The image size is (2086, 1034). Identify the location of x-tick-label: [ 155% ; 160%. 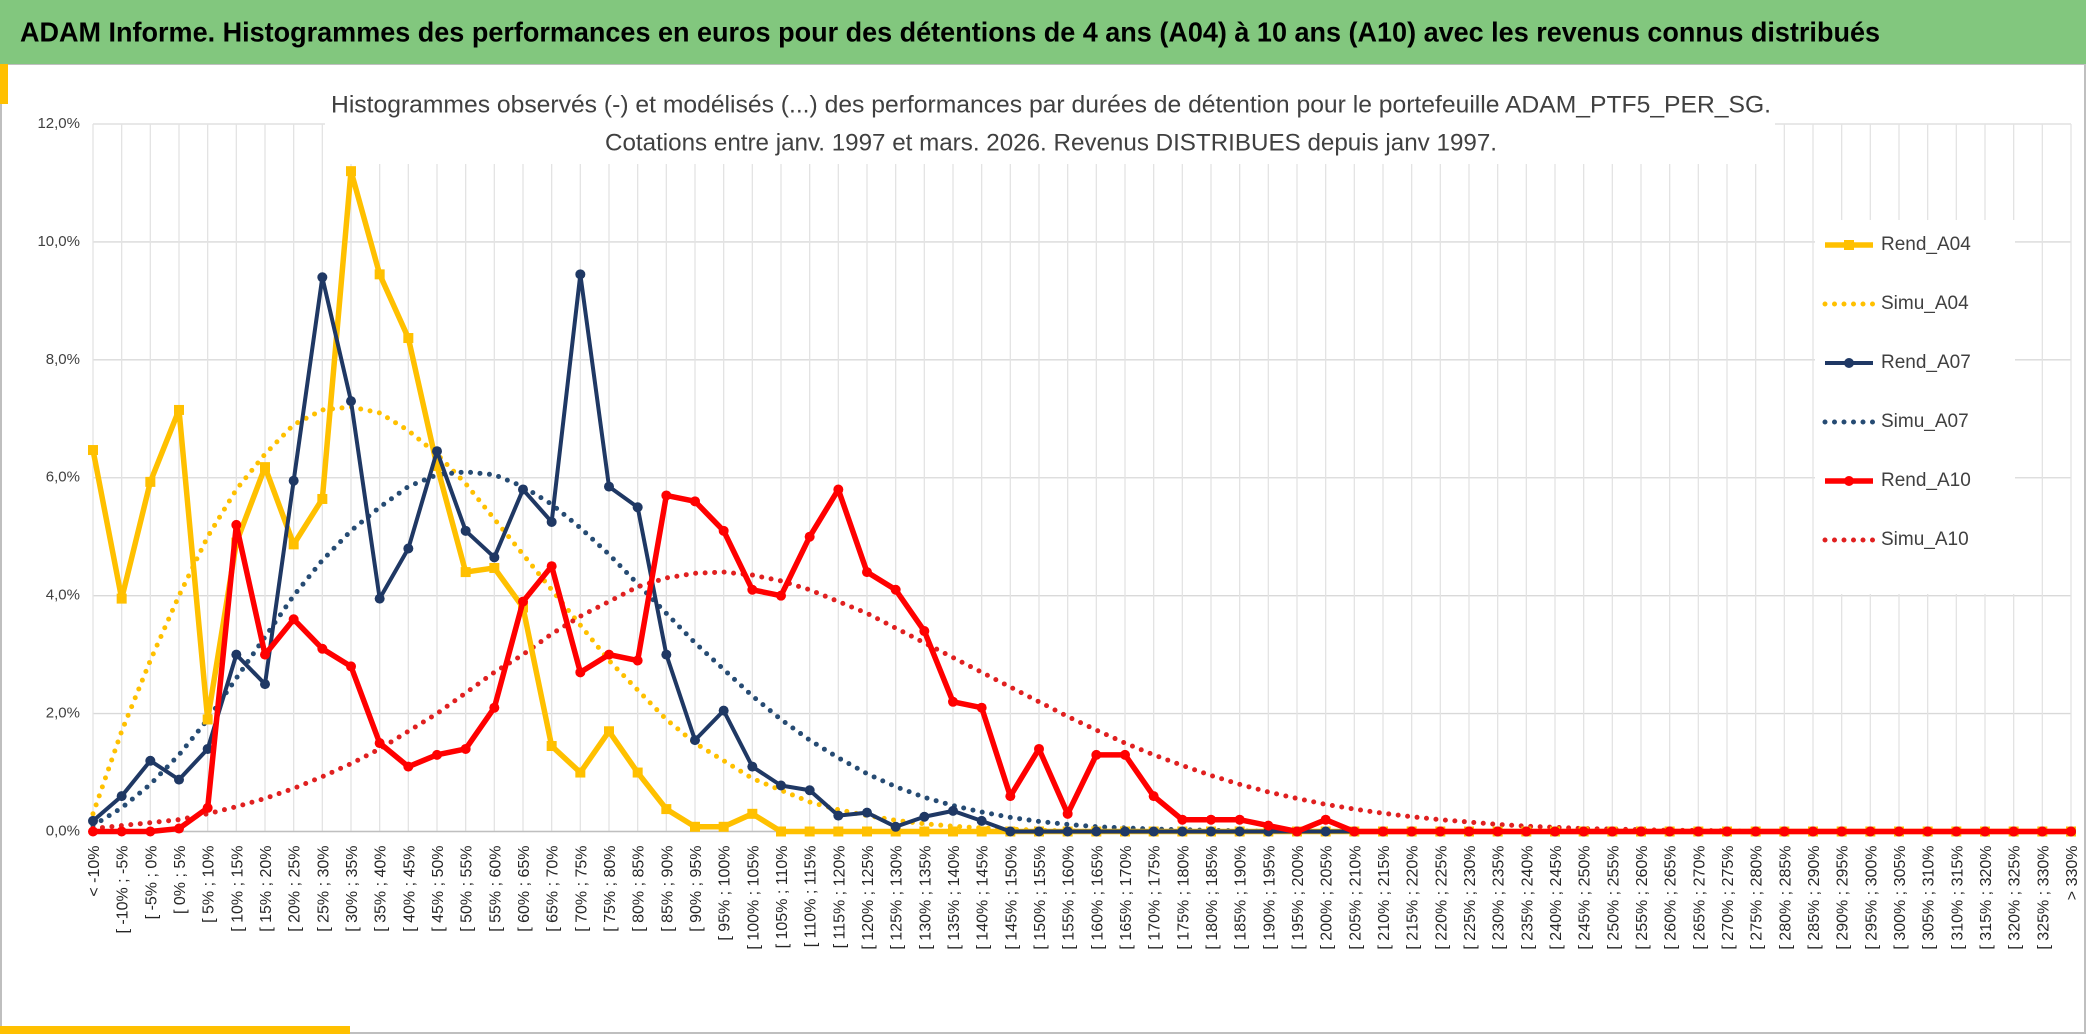
(1069, 898).